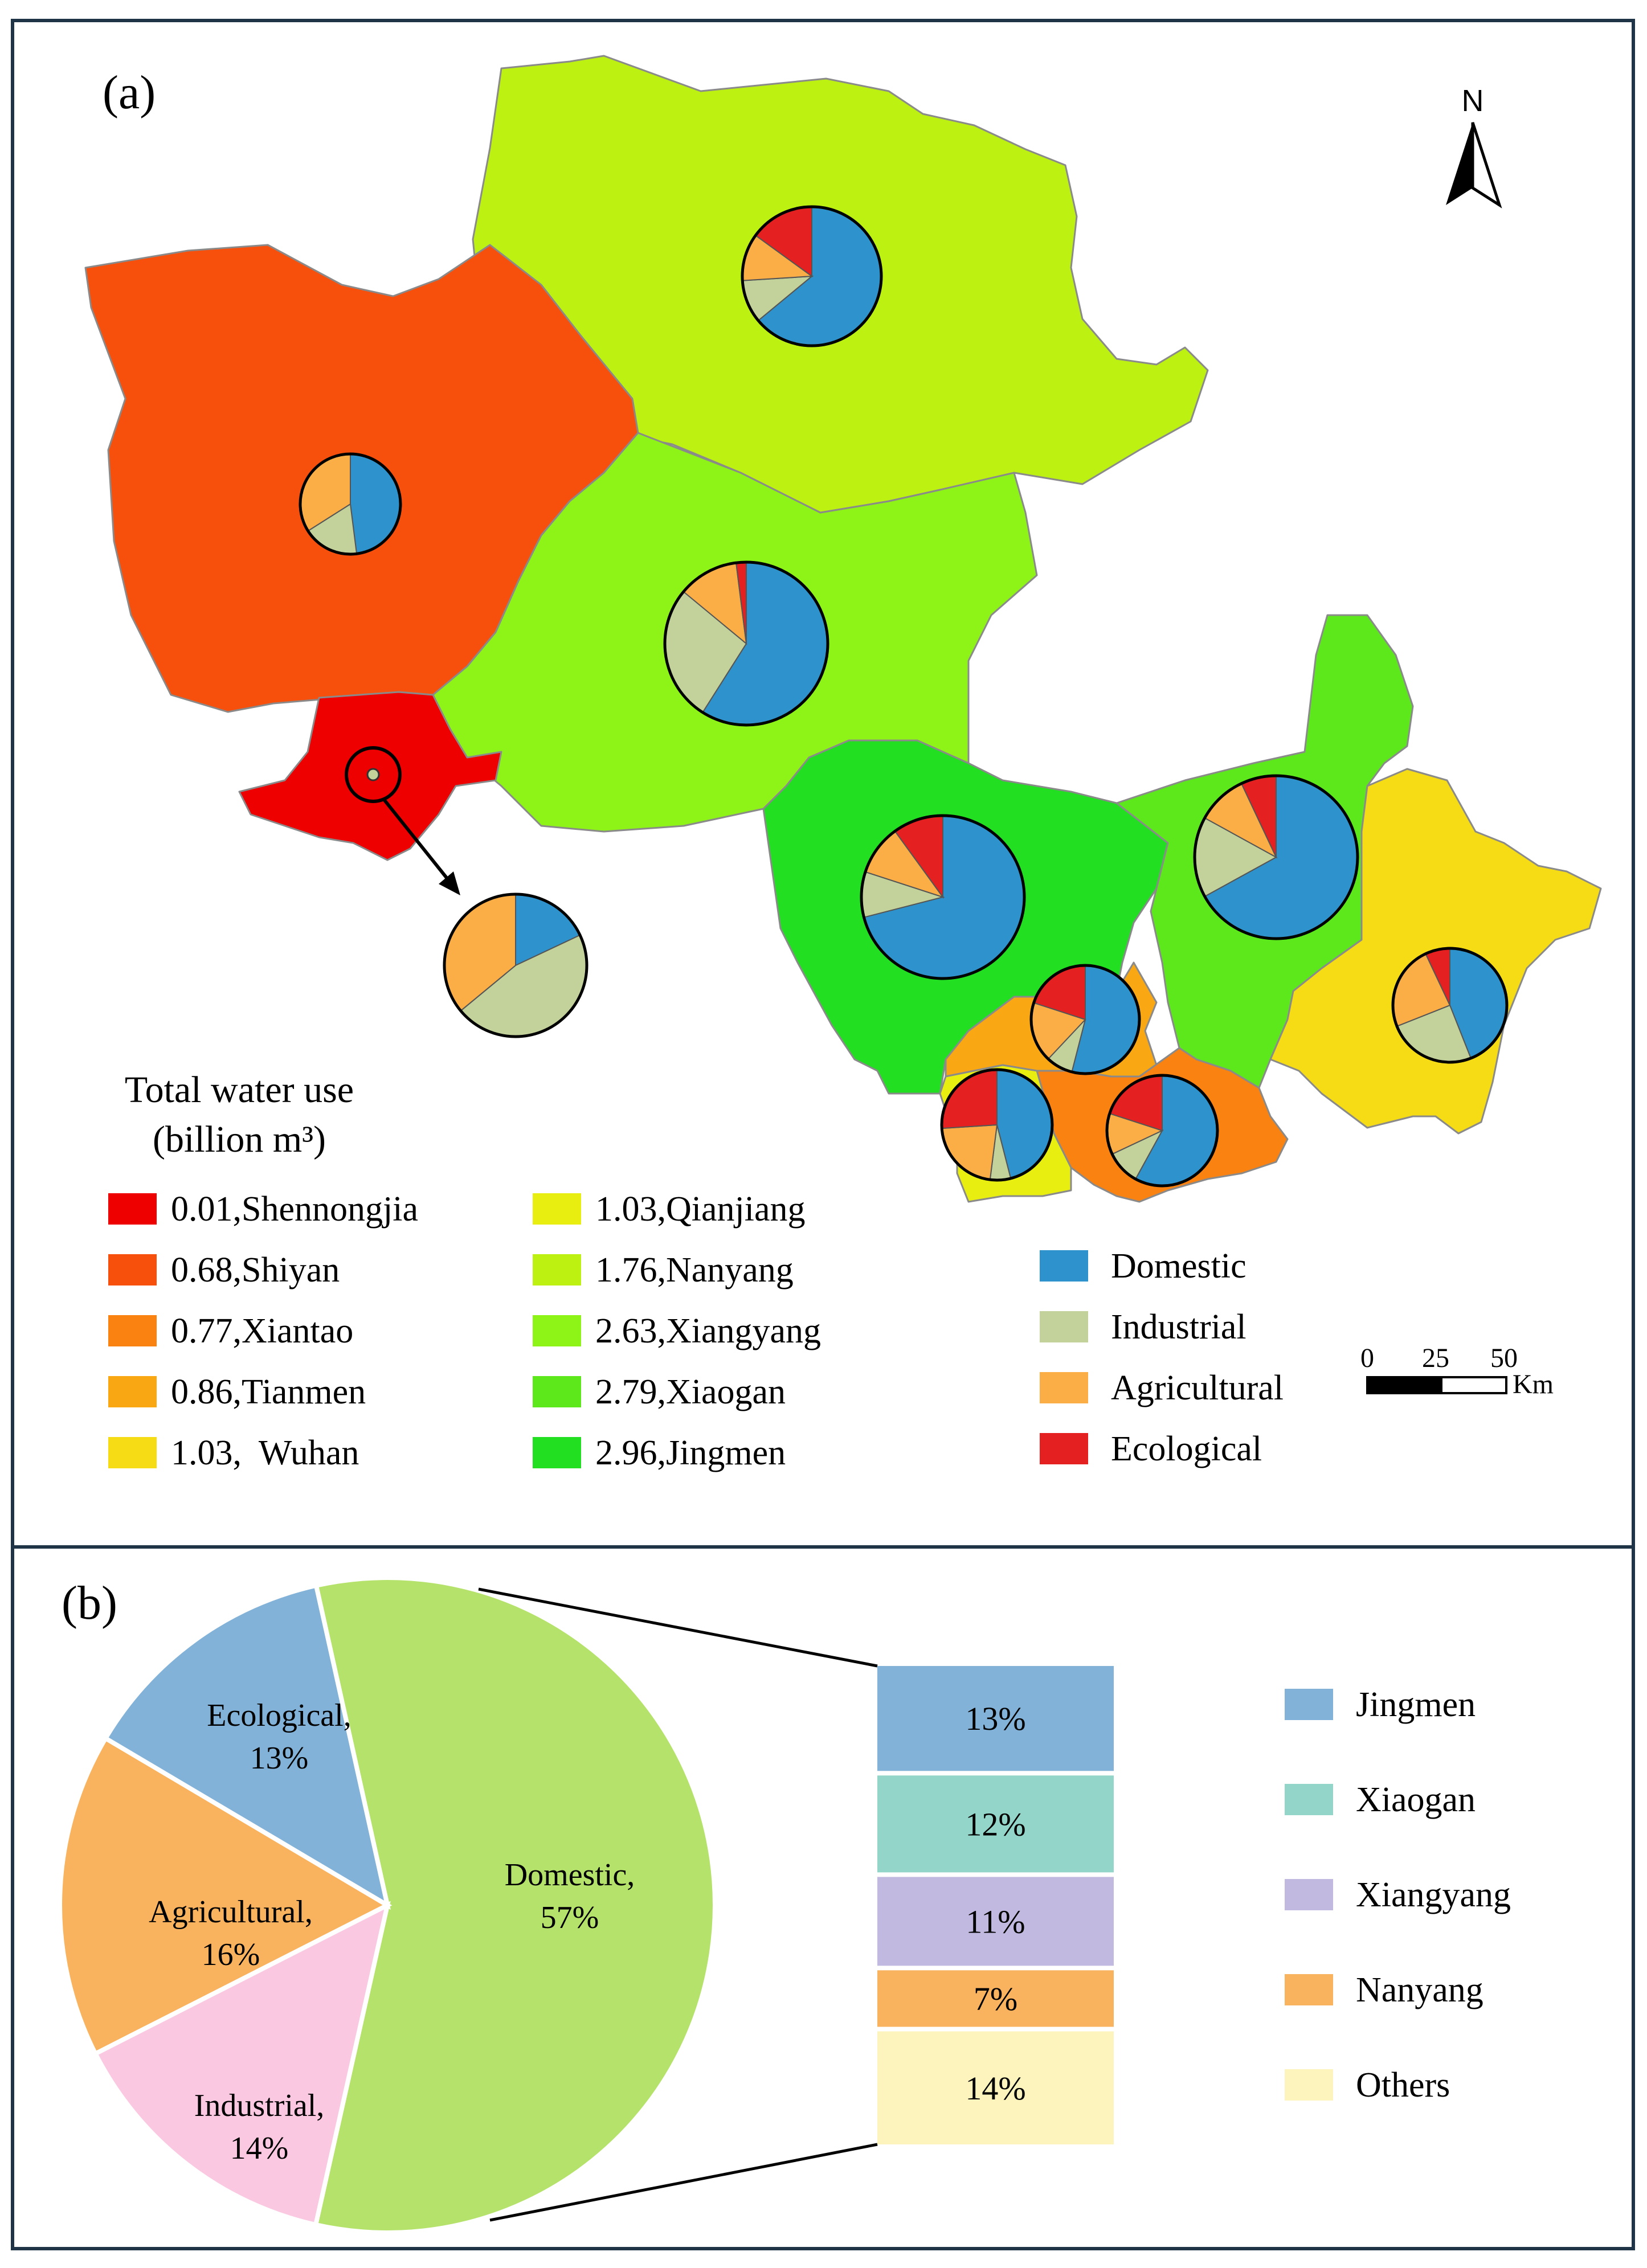  I want to click on pie-shennongjia-mini, so click(373, 774).